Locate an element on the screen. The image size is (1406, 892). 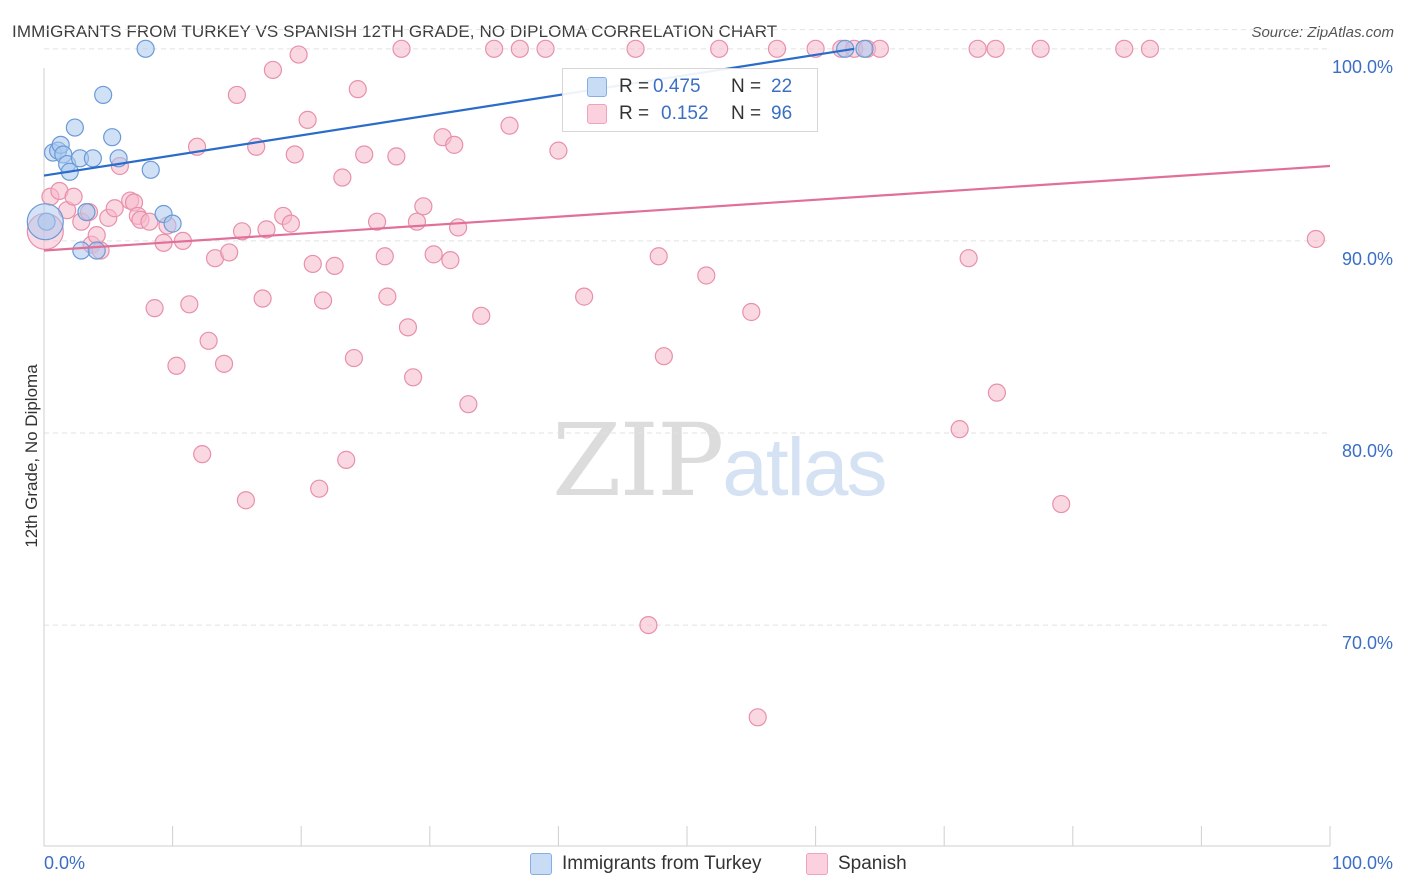
y-axis-title: 12th Grade, No Diploma is located at coordinates (31, 456).